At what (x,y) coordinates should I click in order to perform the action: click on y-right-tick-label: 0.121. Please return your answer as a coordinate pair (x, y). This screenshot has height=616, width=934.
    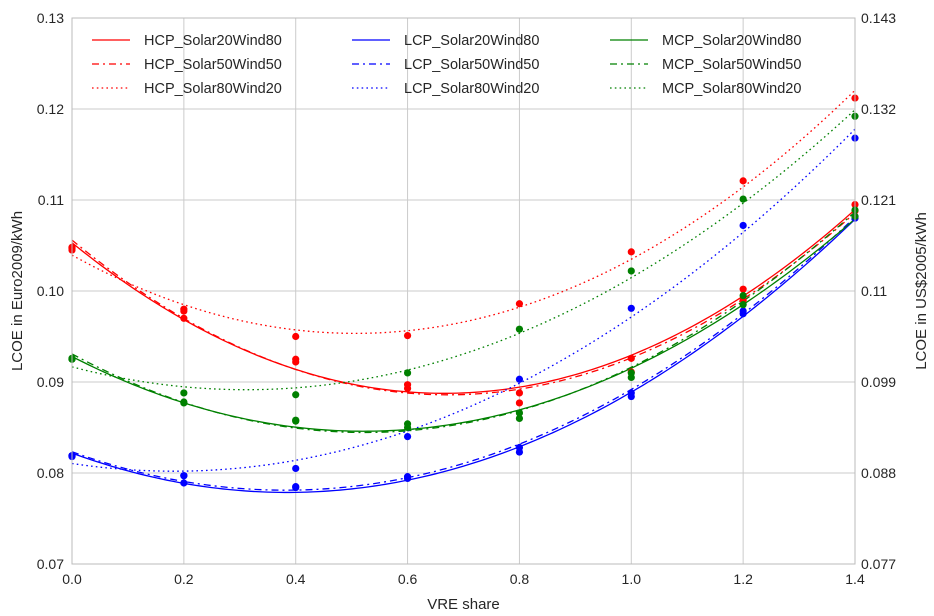
    Looking at the image, I should click on (878, 200).